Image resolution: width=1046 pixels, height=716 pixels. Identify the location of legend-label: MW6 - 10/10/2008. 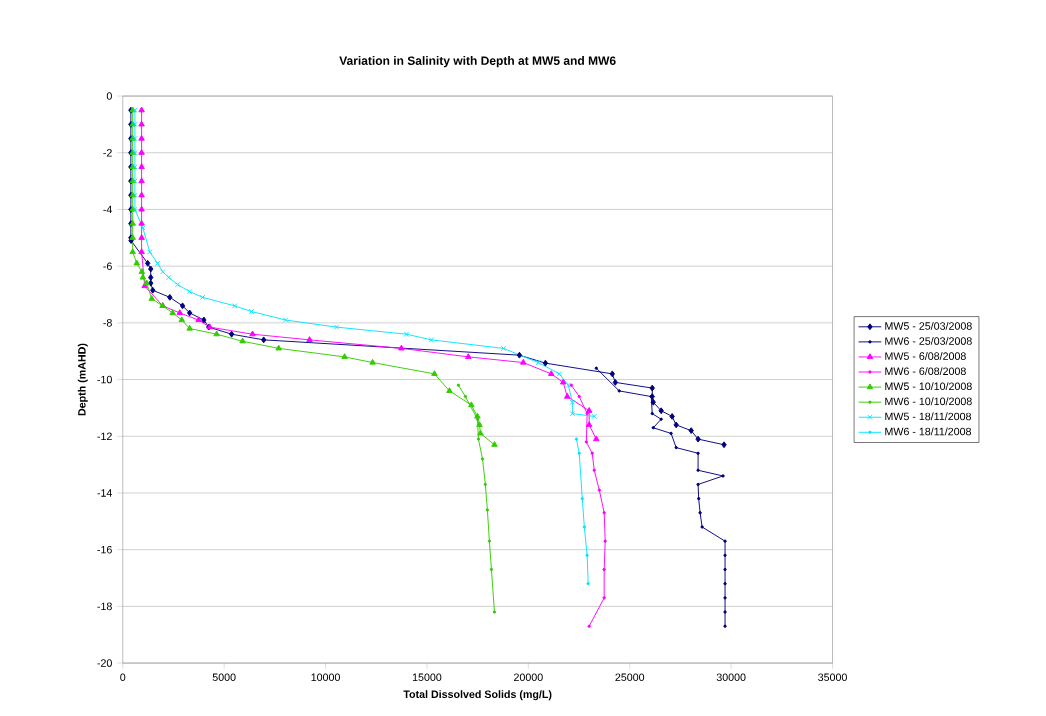
(928, 401).